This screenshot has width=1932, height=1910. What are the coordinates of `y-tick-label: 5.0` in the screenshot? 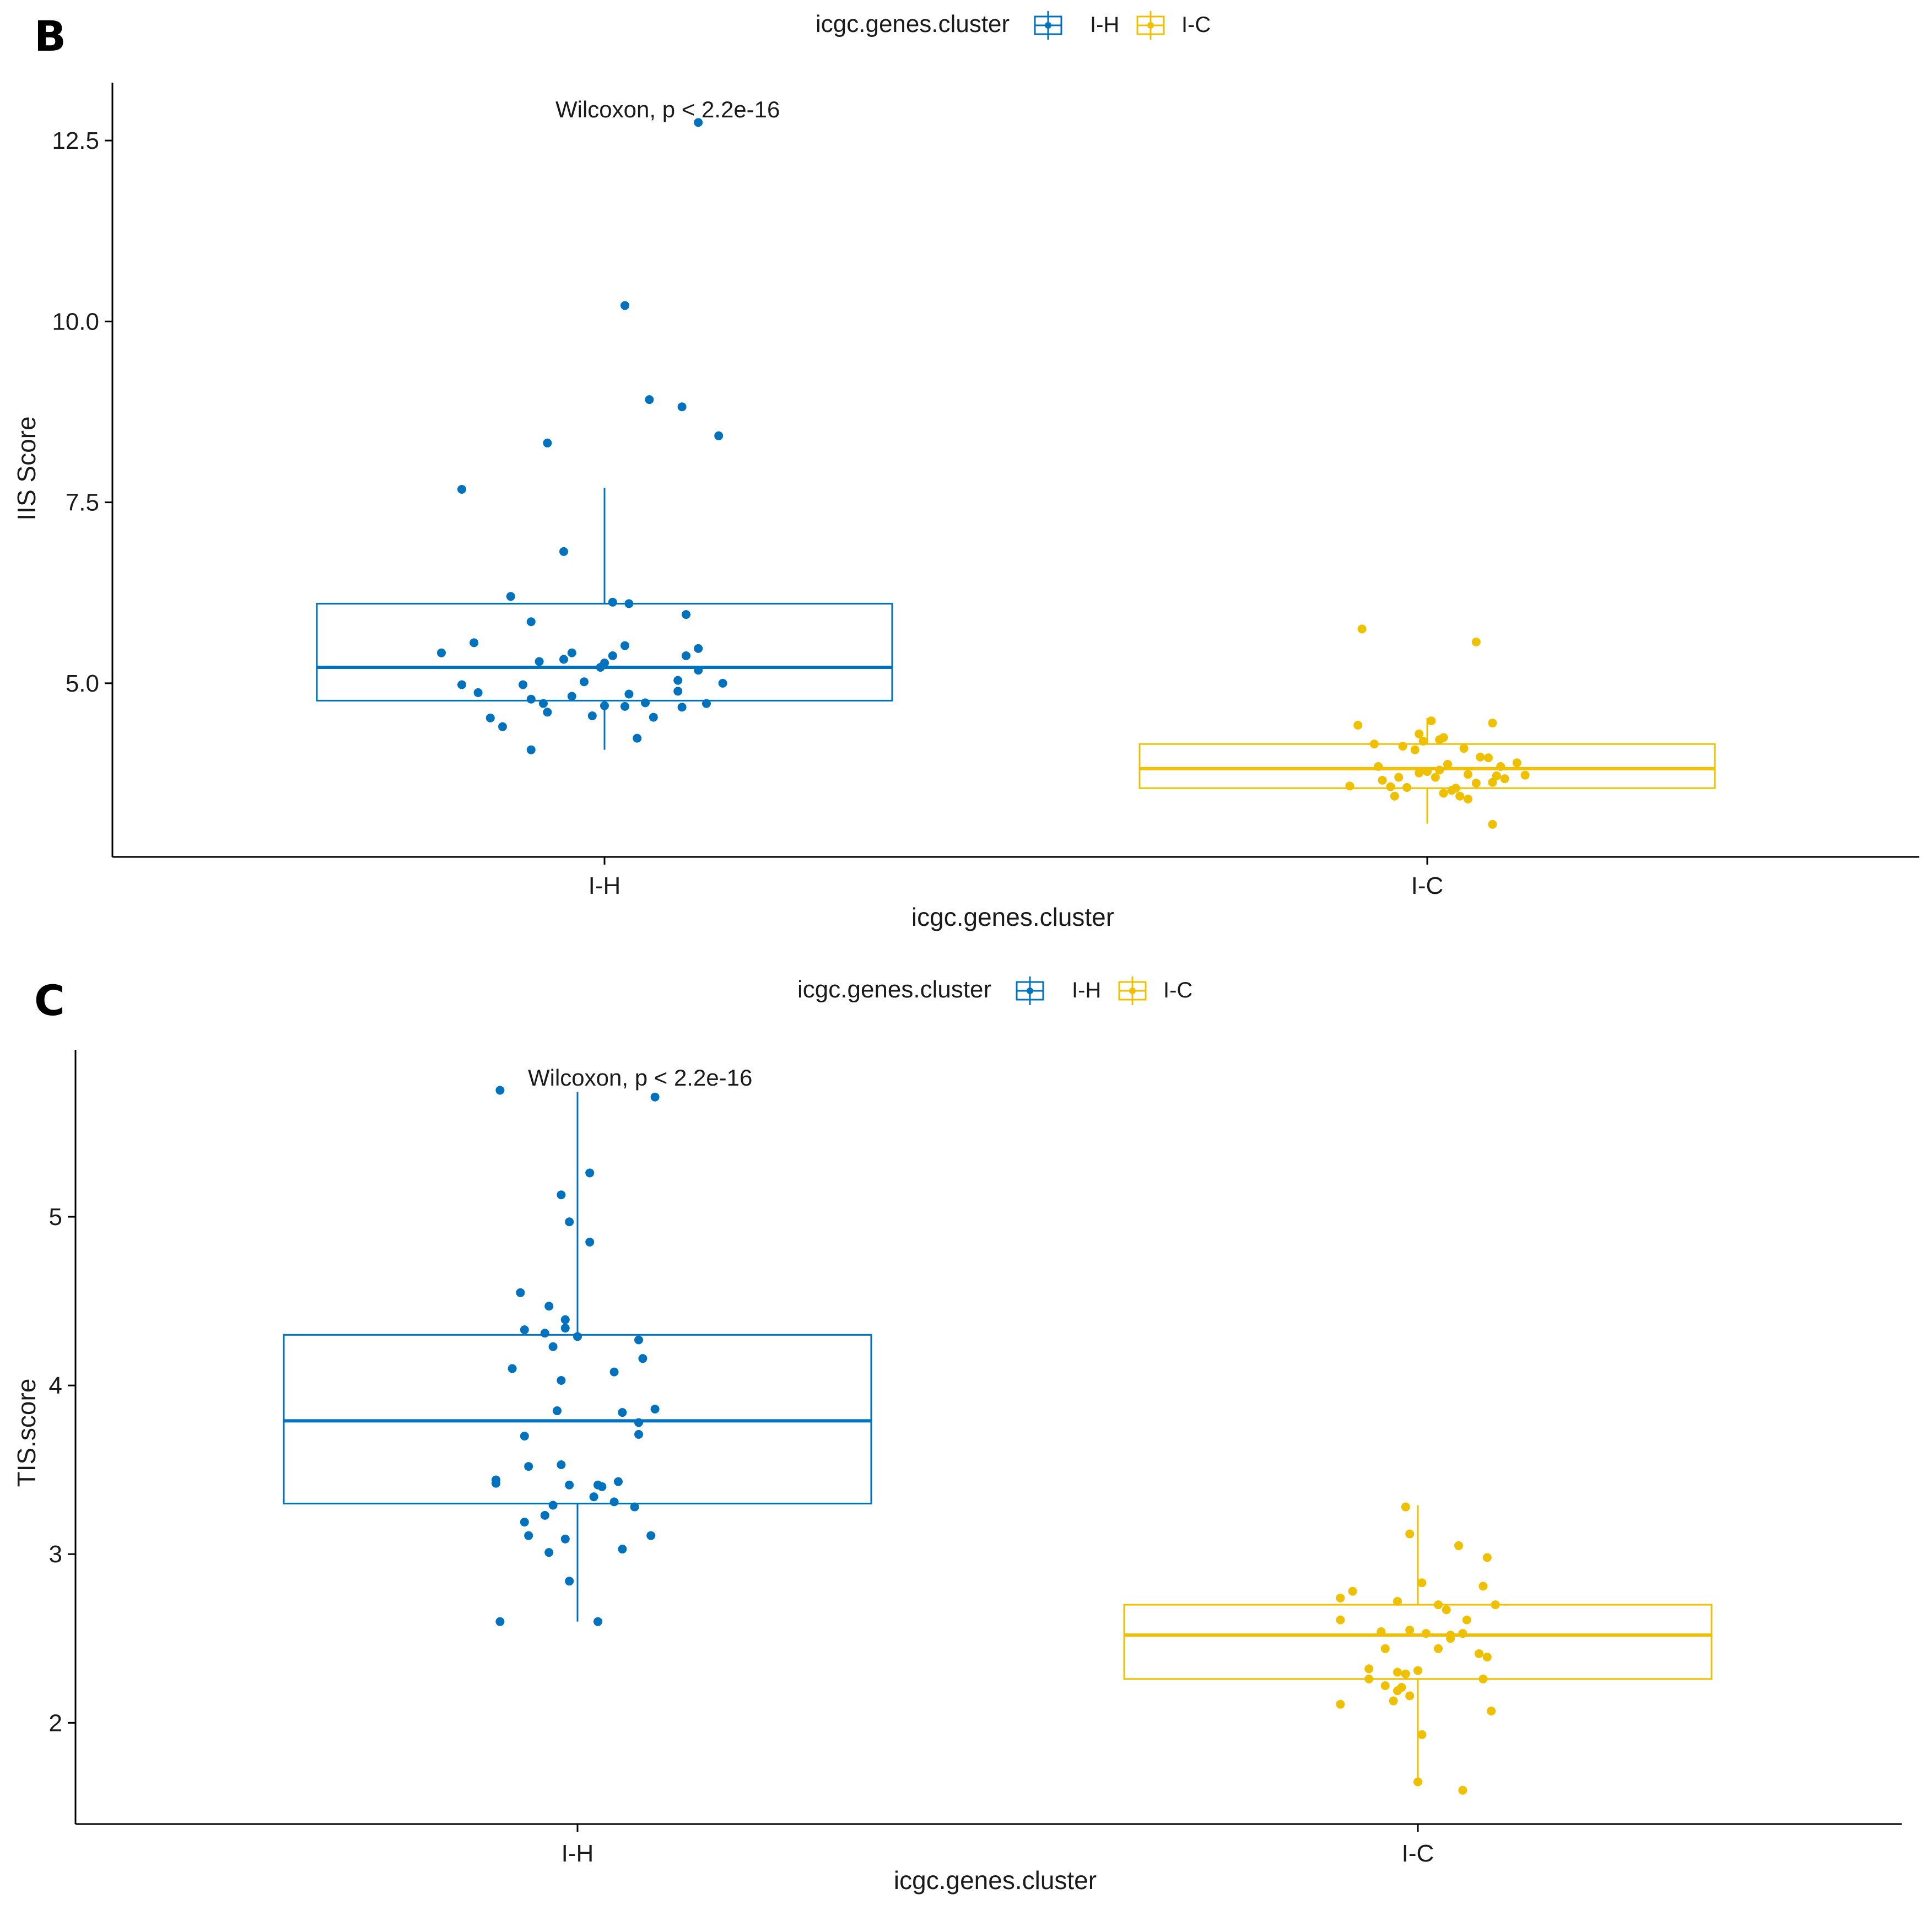 It's located at (82, 684).